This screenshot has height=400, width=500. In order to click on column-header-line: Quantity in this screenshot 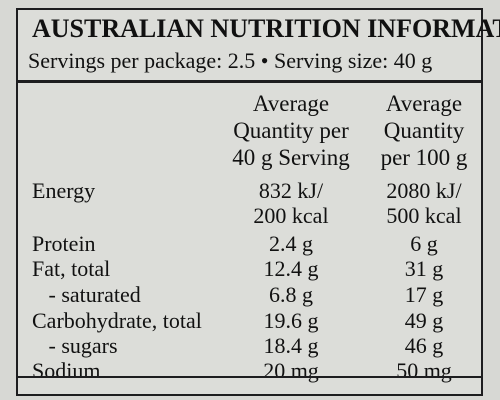, I will do `click(424, 130)`.